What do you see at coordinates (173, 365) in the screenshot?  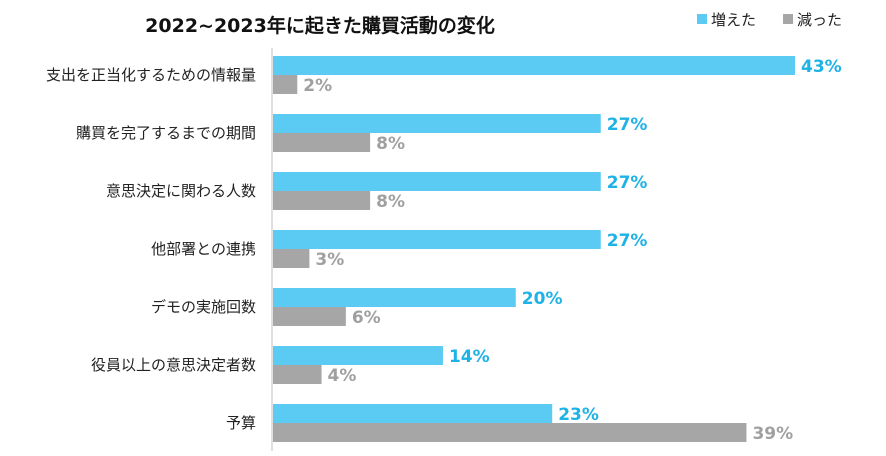 I see `category-label: 役員以上の意思決定者数` at bounding box center [173, 365].